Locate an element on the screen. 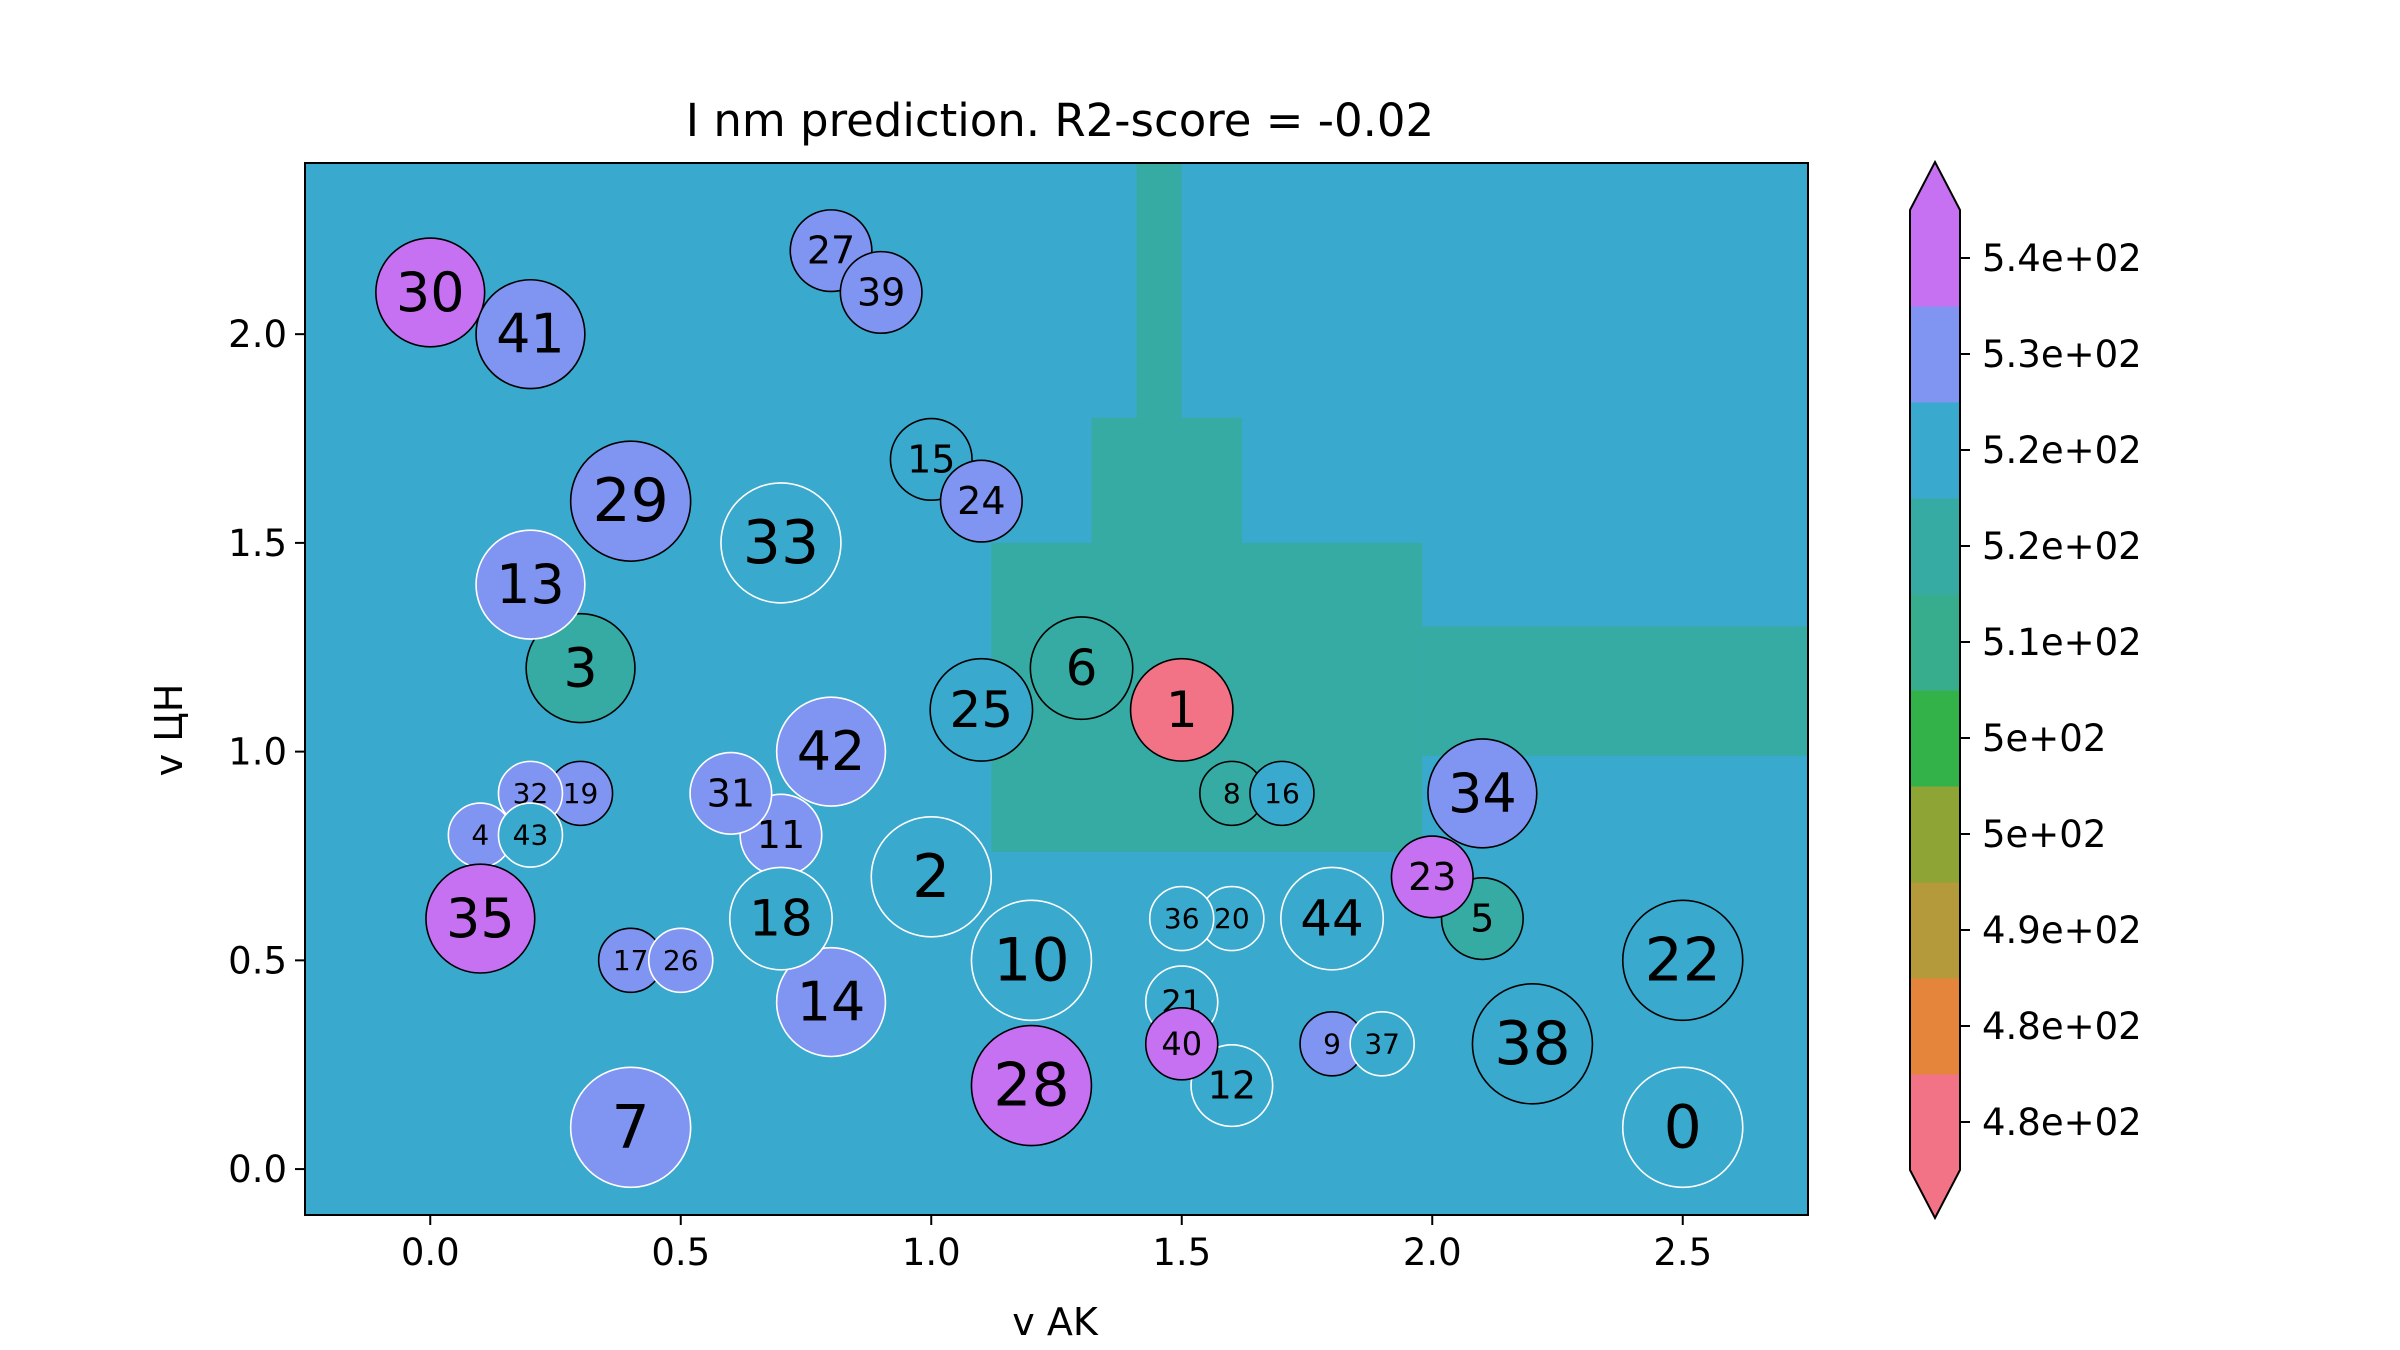 This screenshot has width=2400, height=1350. data-point: 2 is located at coordinates (931, 877).